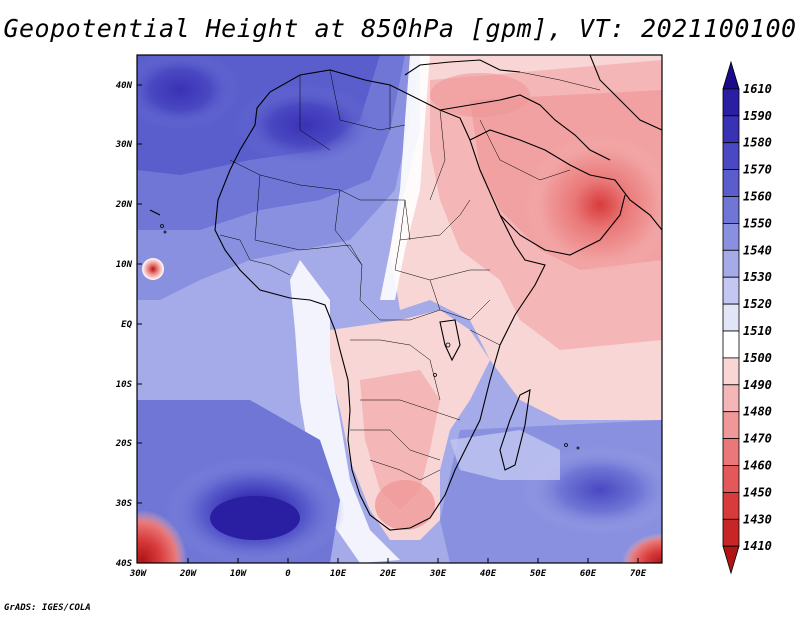 Image resolution: width=800 pixels, height=618 pixels. I want to click on colorbar-label: 1550, so click(757, 223).